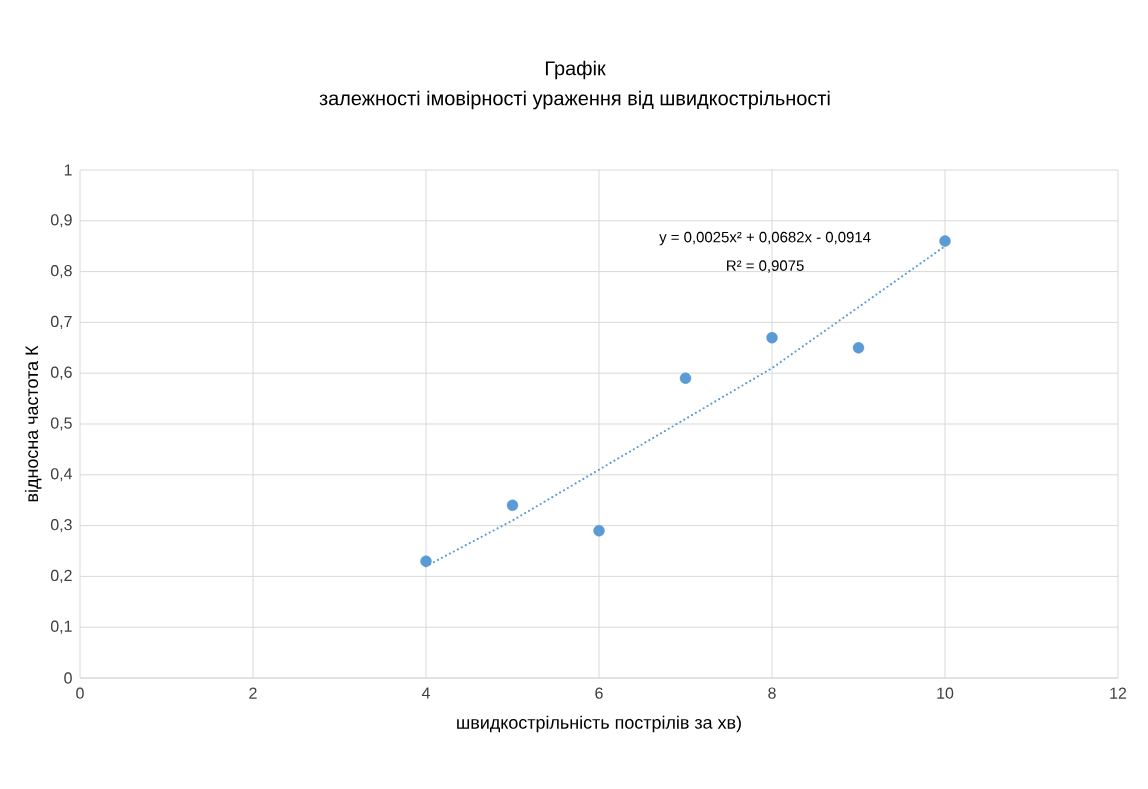  I want to click on x-tick-label: 2, so click(253, 693).